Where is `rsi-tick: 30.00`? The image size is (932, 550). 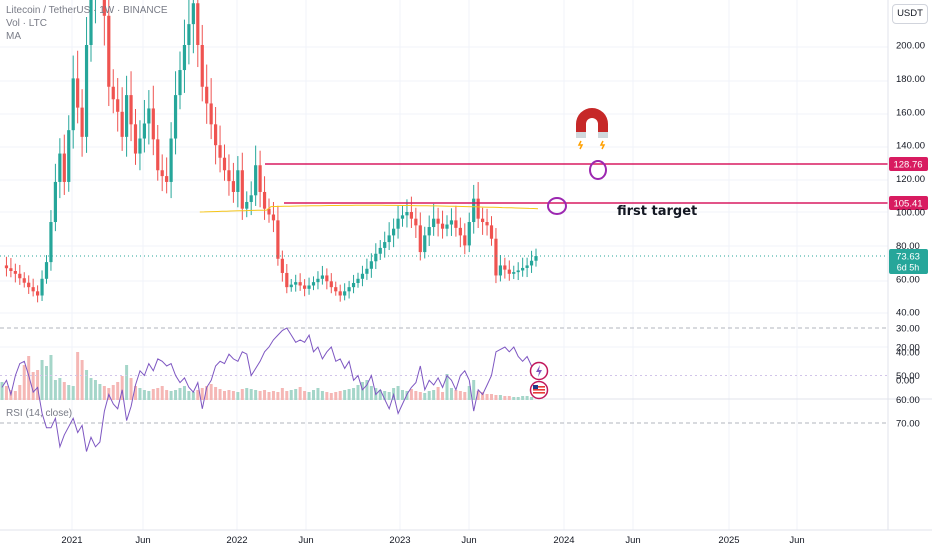
rsi-tick: 30.00 is located at coordinates (908, 329).